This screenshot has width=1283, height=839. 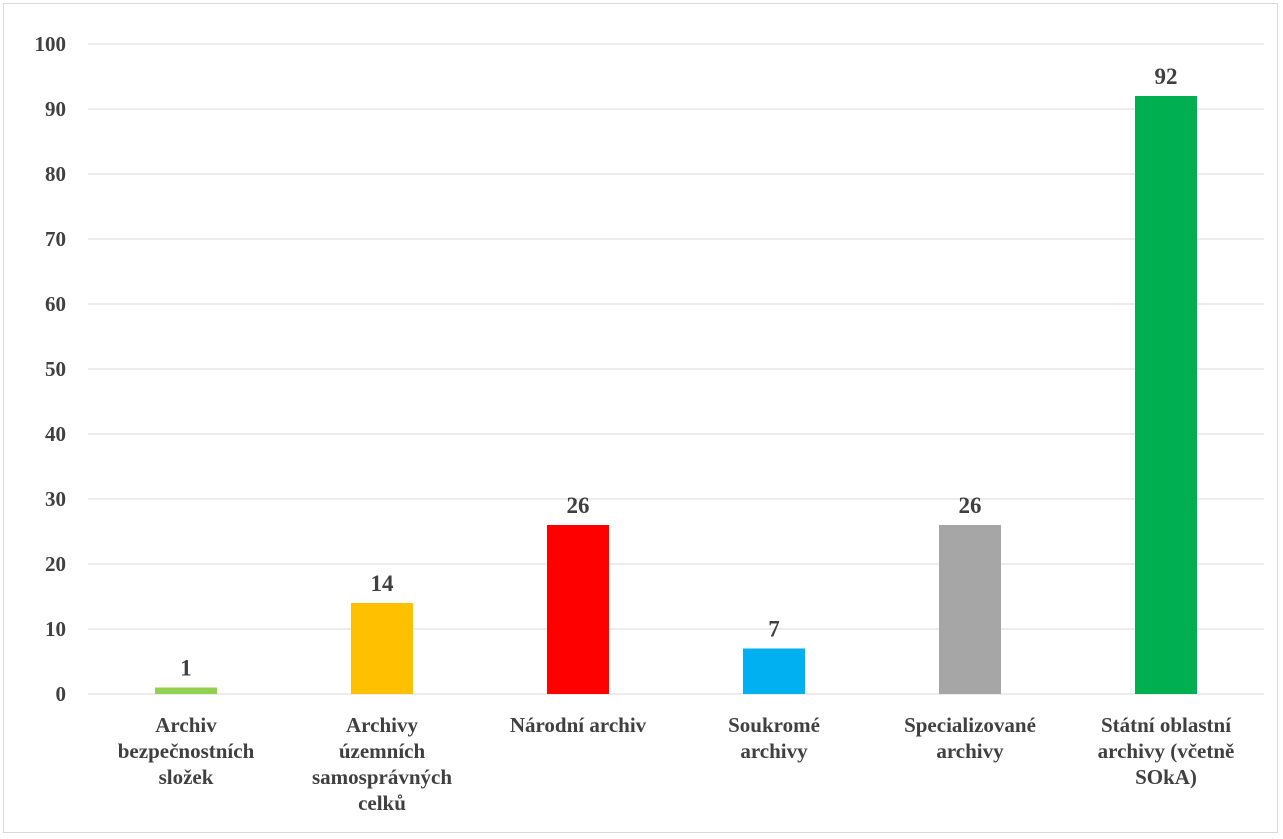 What do you see at coordinates (383, 583) in the screenshot?
I see `data-label: 14` at bounding box center [383, 583].